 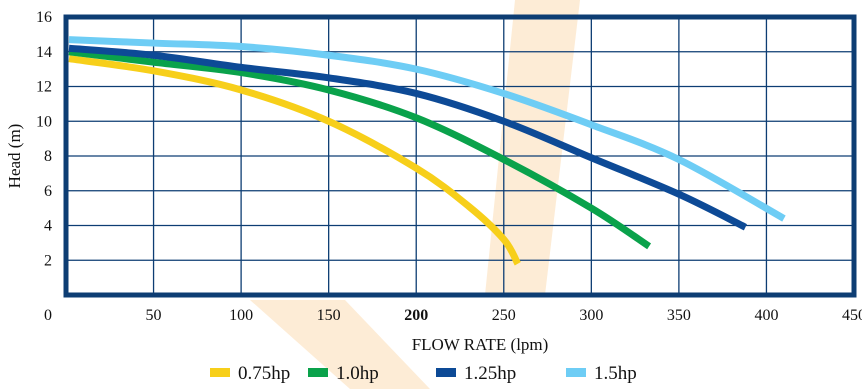 I want to click on y-tick-label-3: 8, so click(x=48, y=156).